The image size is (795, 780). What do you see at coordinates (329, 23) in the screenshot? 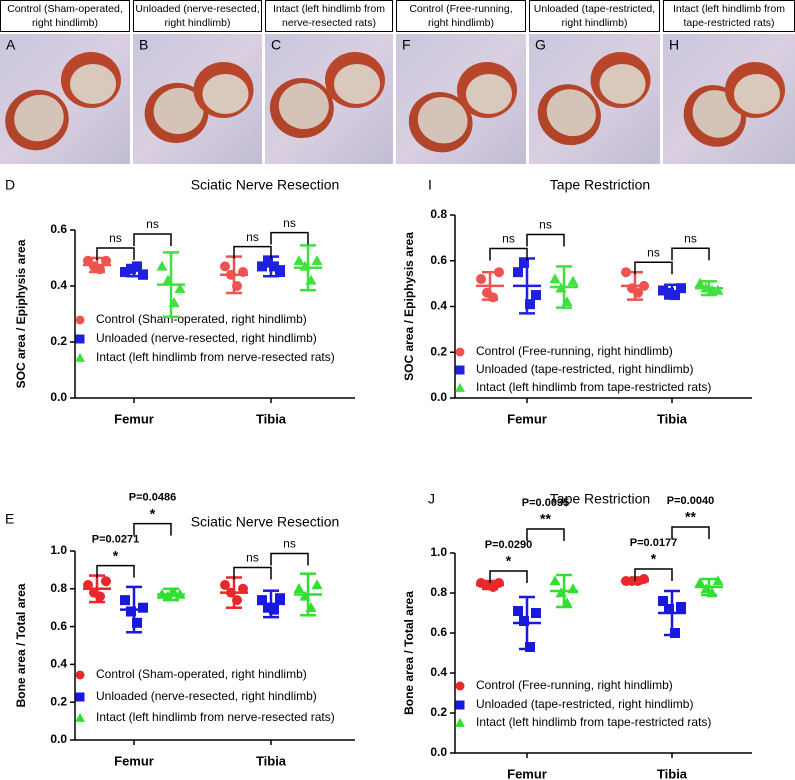
I see `caption: nerve-resected rats)` at bounding box center [329, 23].